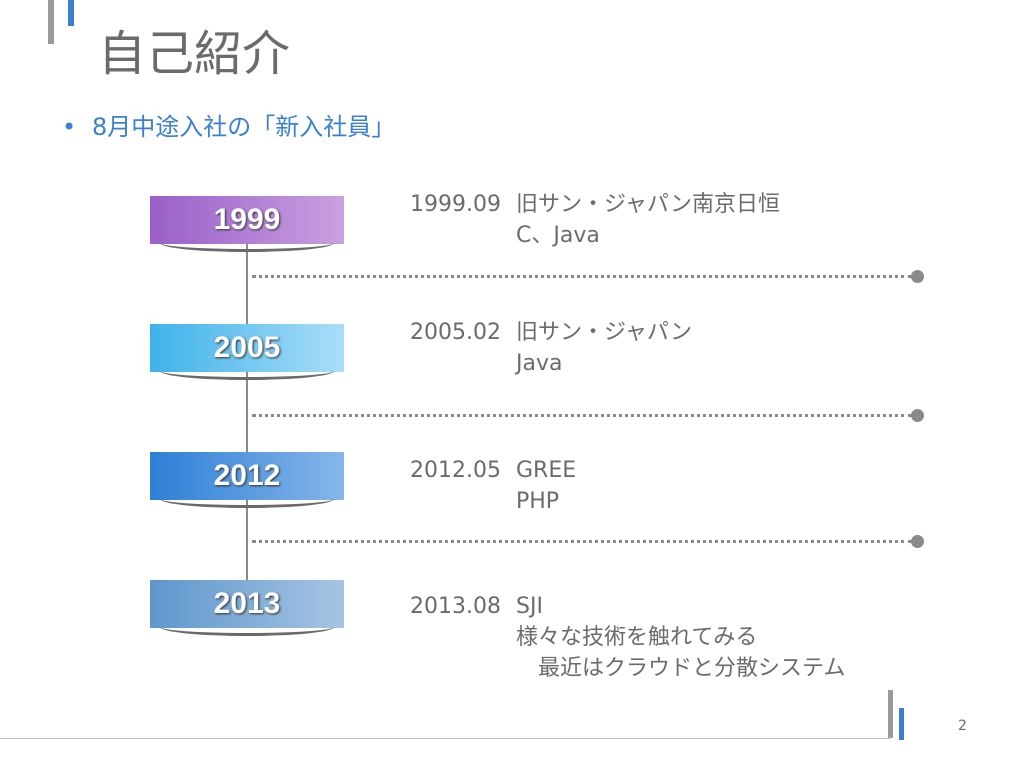 The height and width of the screenshot is (768, 1024). I want to click on entry-company: GREE, so click(546, 470).